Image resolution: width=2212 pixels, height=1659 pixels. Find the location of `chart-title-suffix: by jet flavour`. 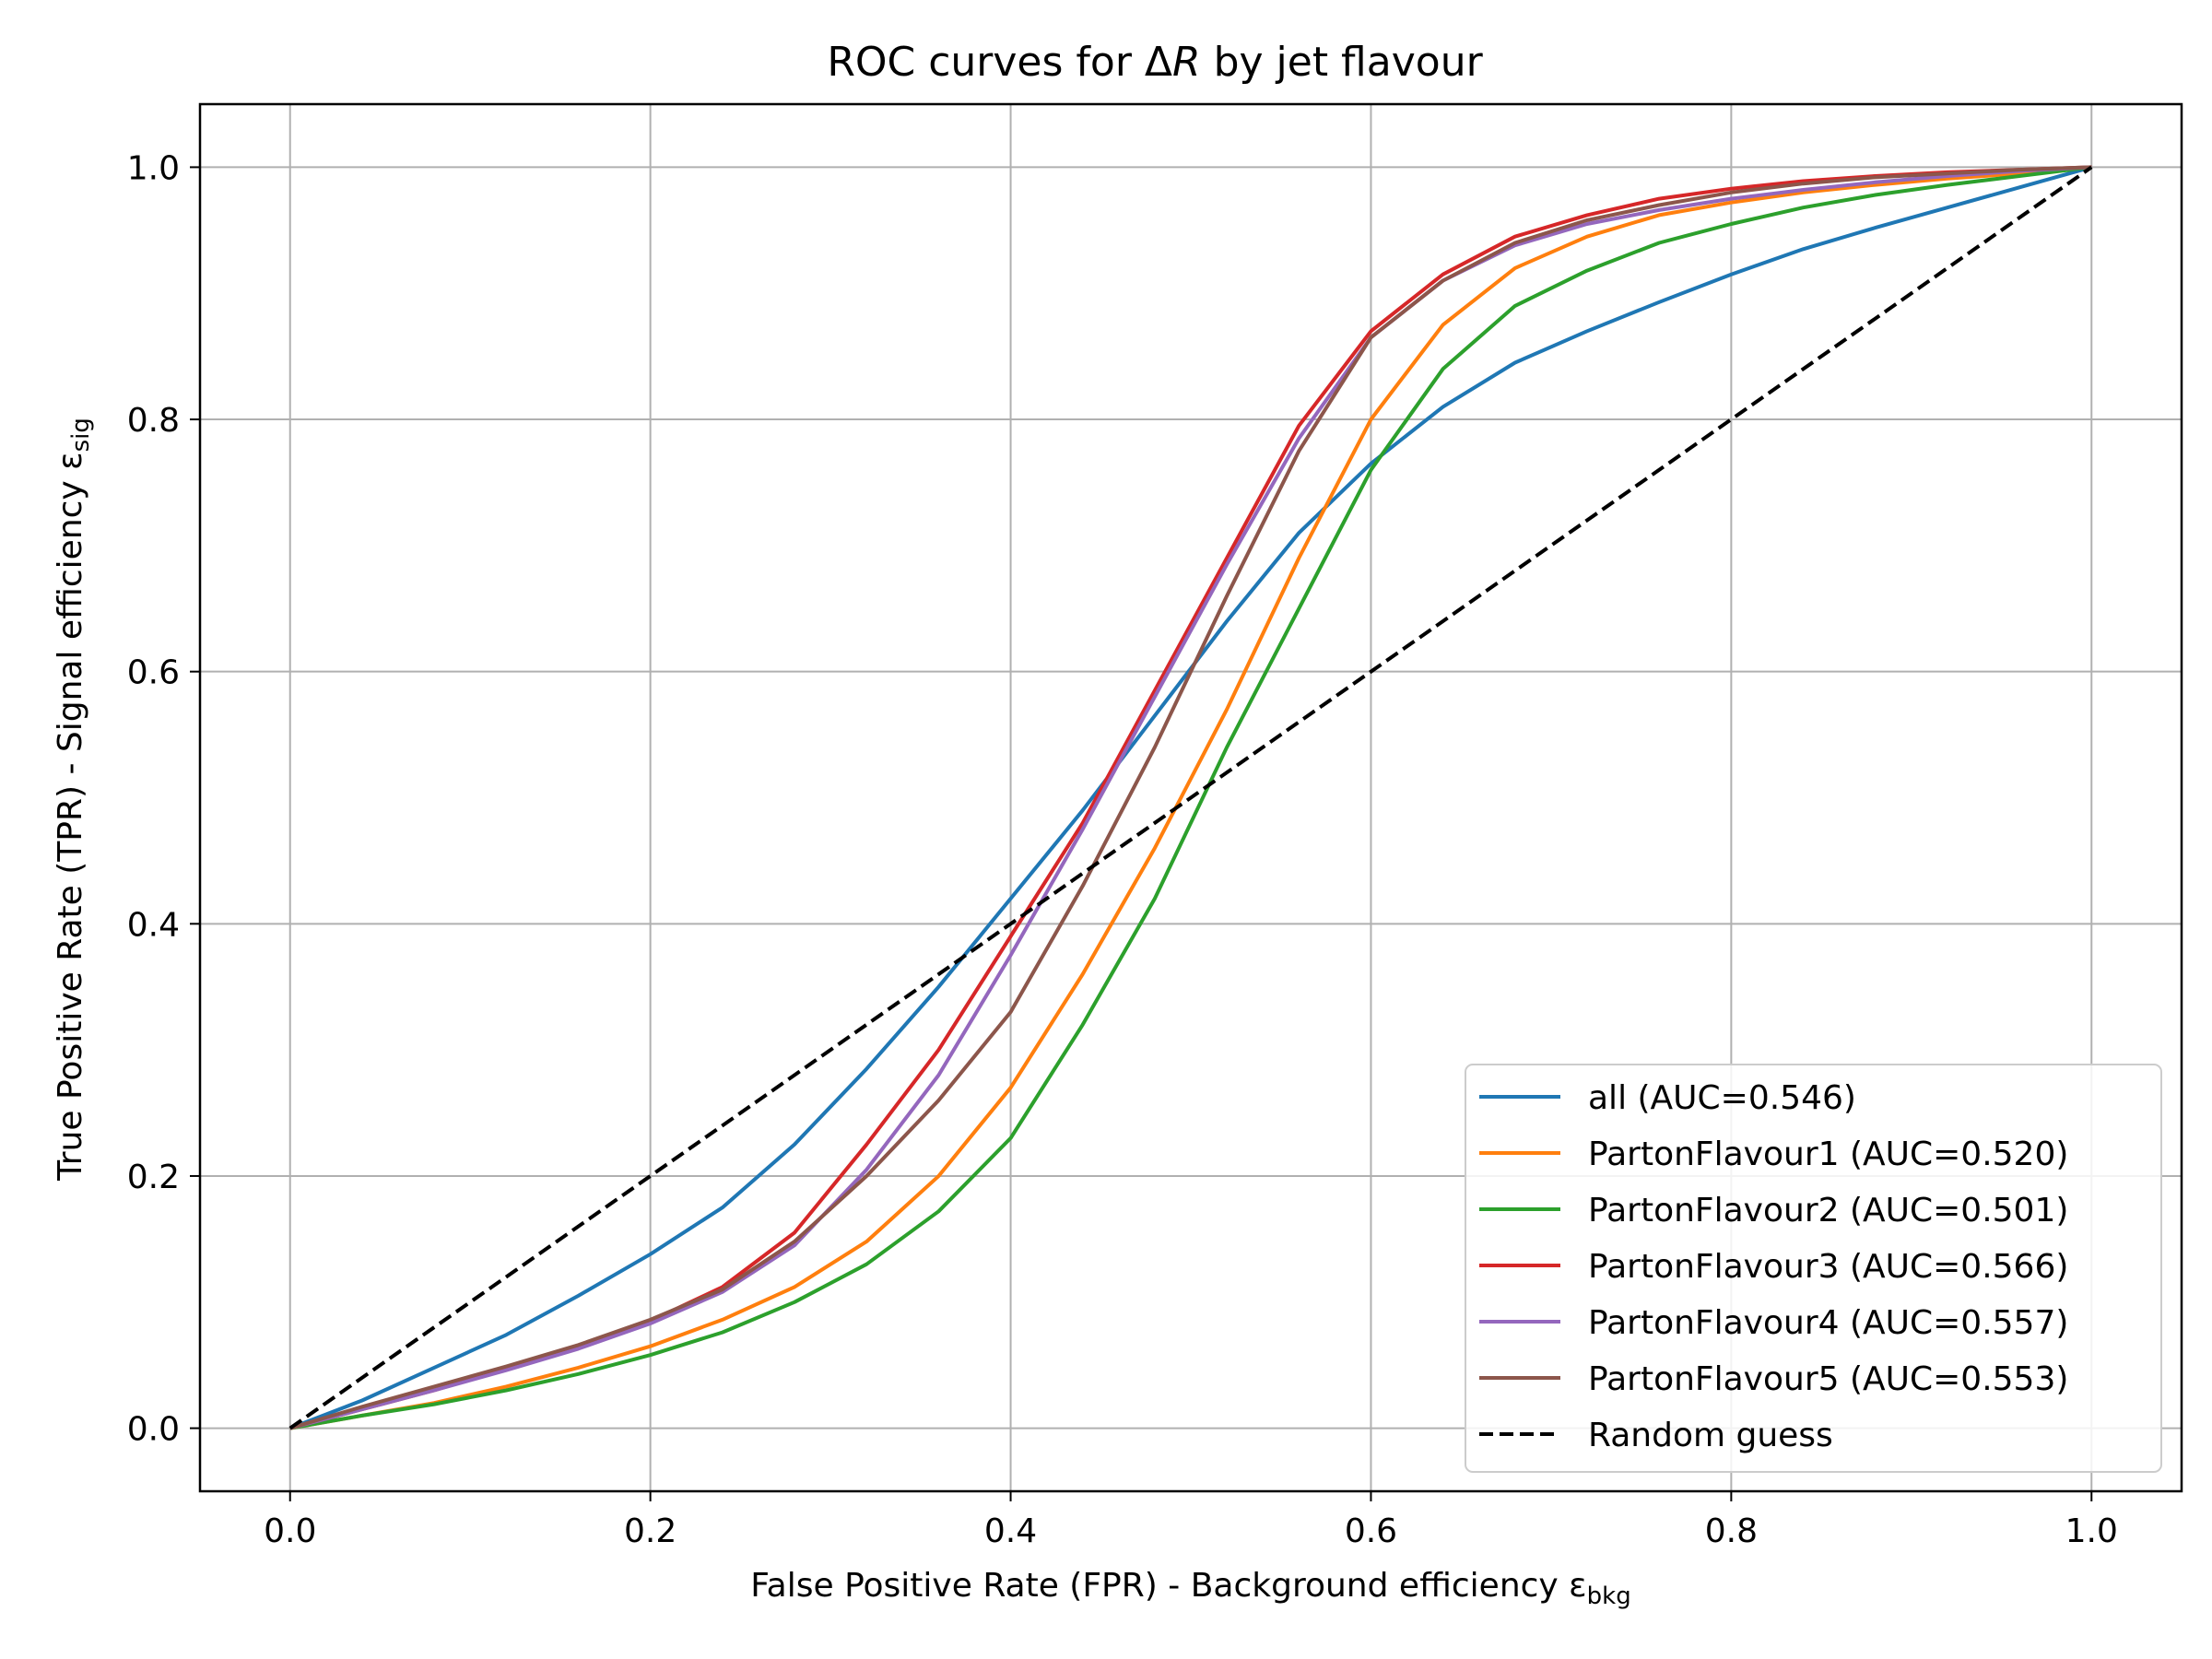

chart-title-suffix: by jet flavour is located at coordinates (1342, 62).